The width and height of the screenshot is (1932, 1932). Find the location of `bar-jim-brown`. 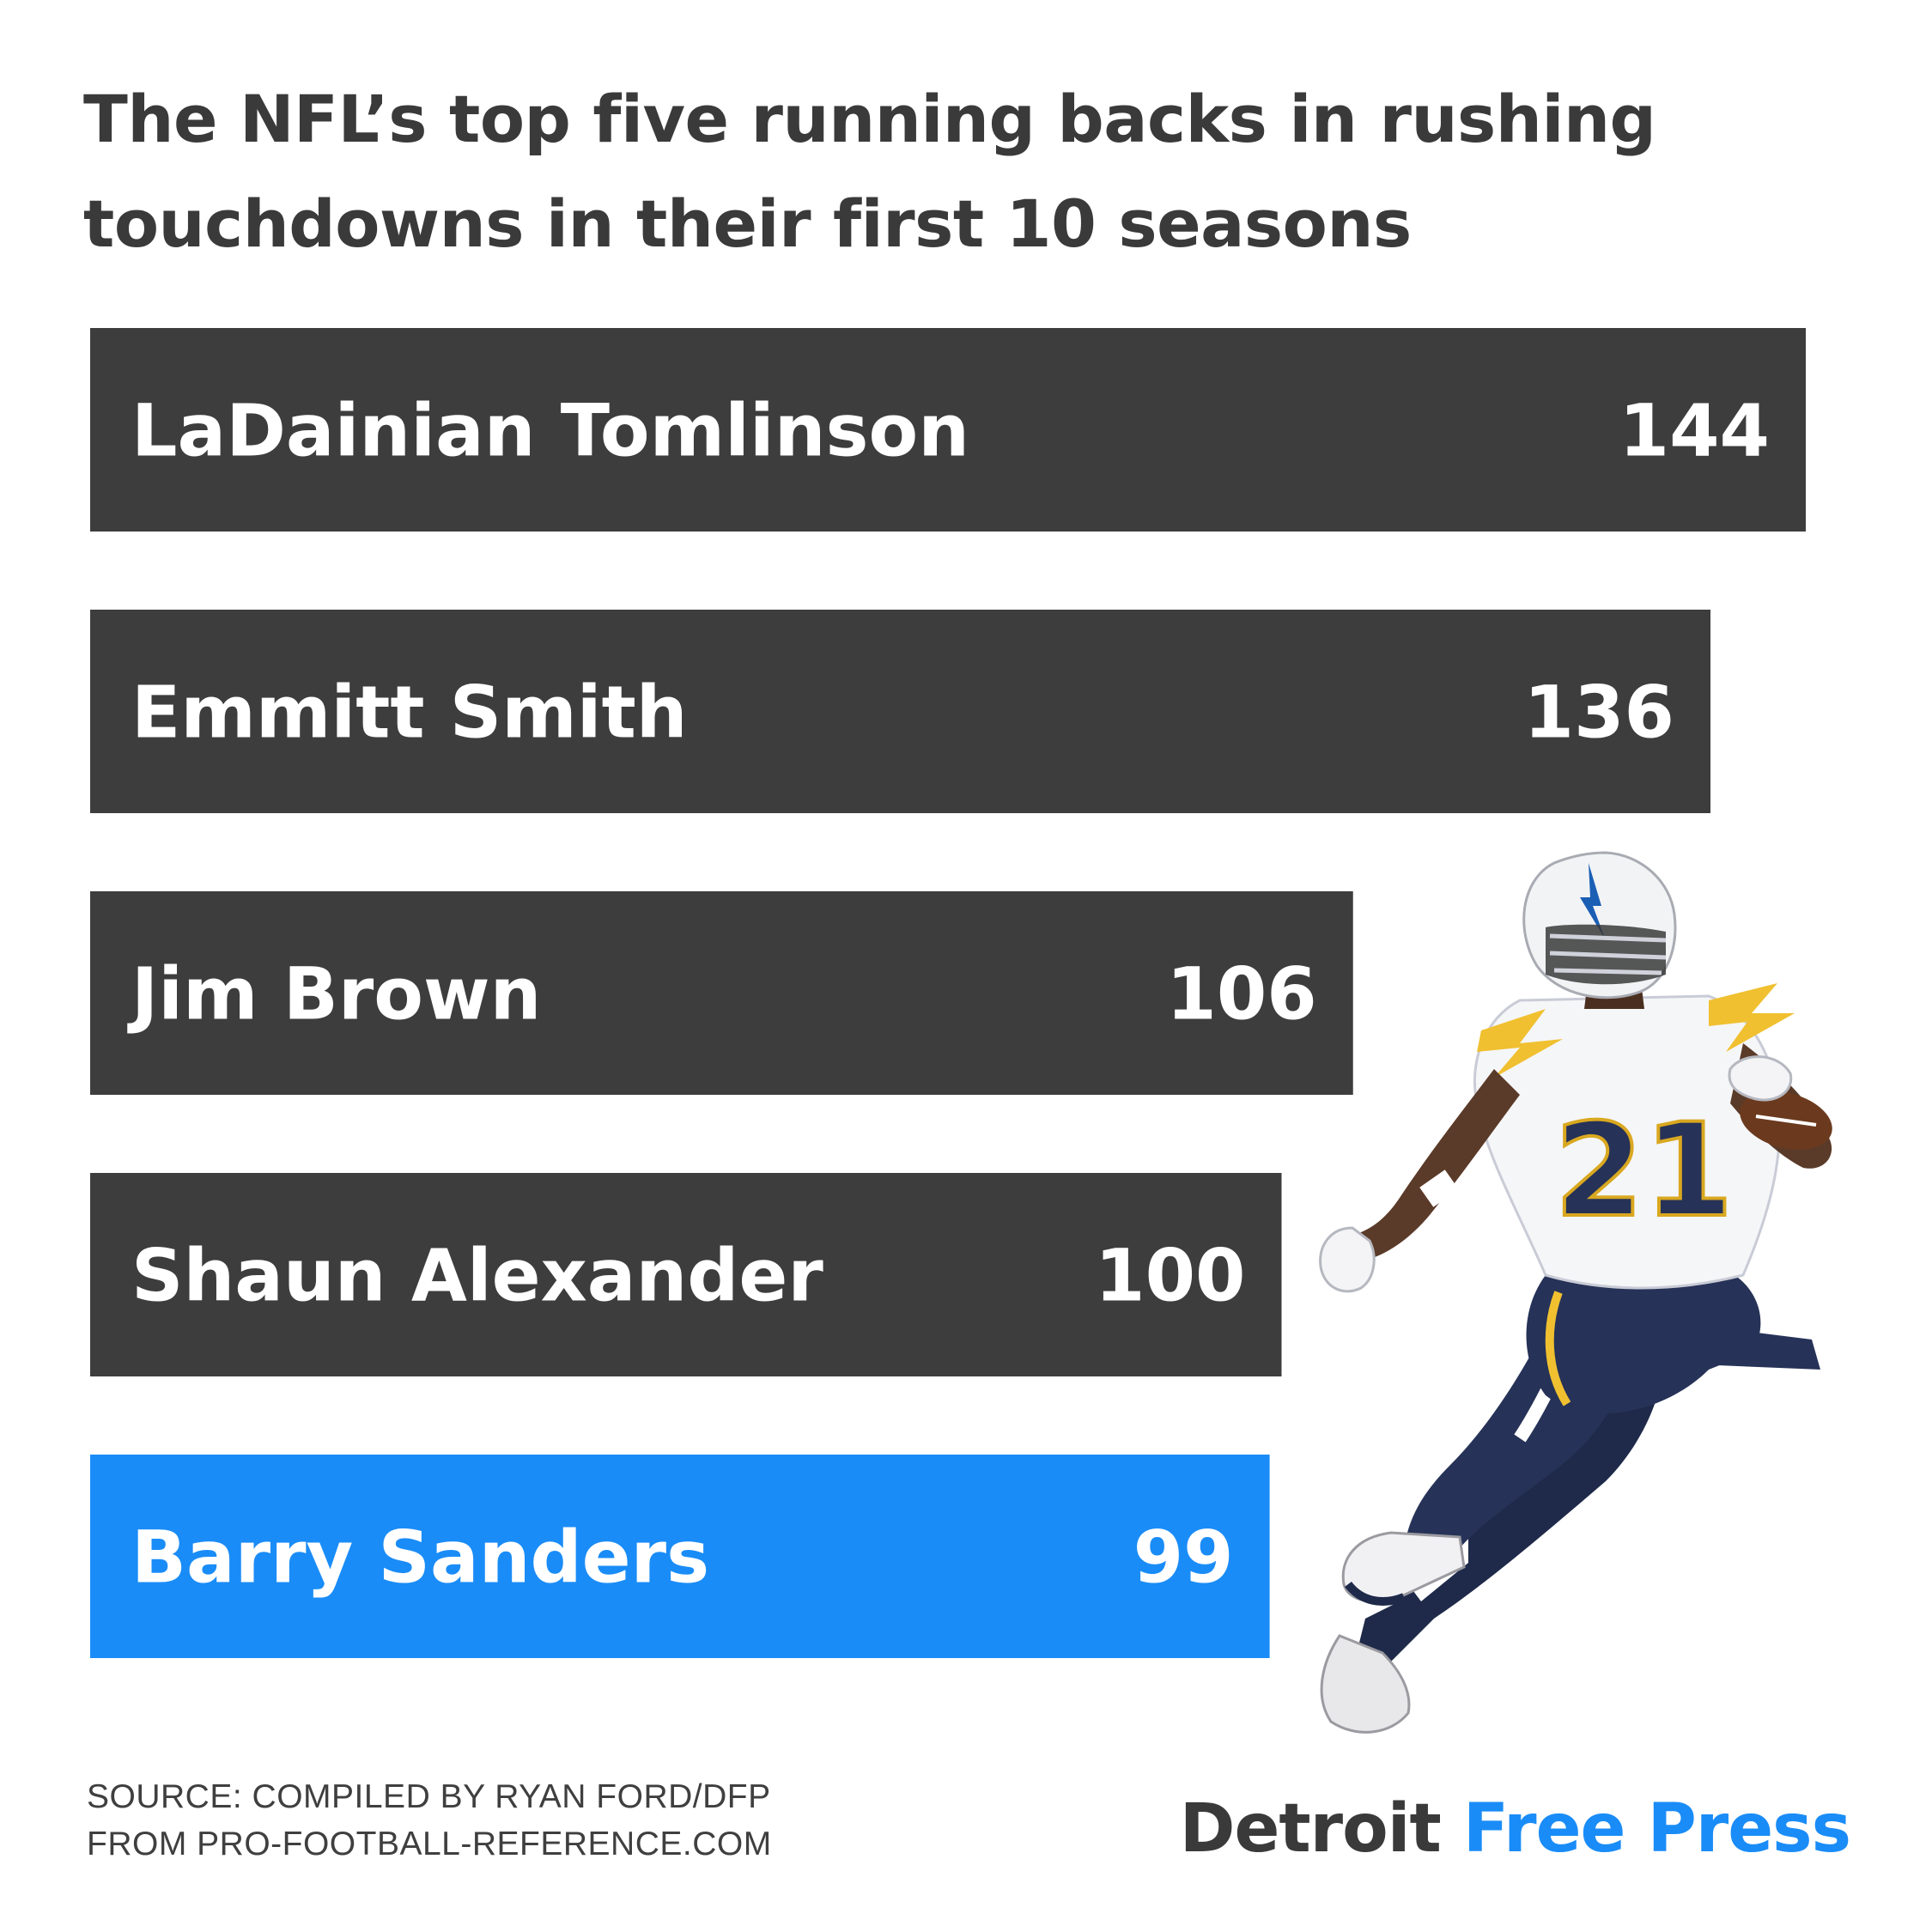

bar-jim-brown is located at coordinates (722, 993).